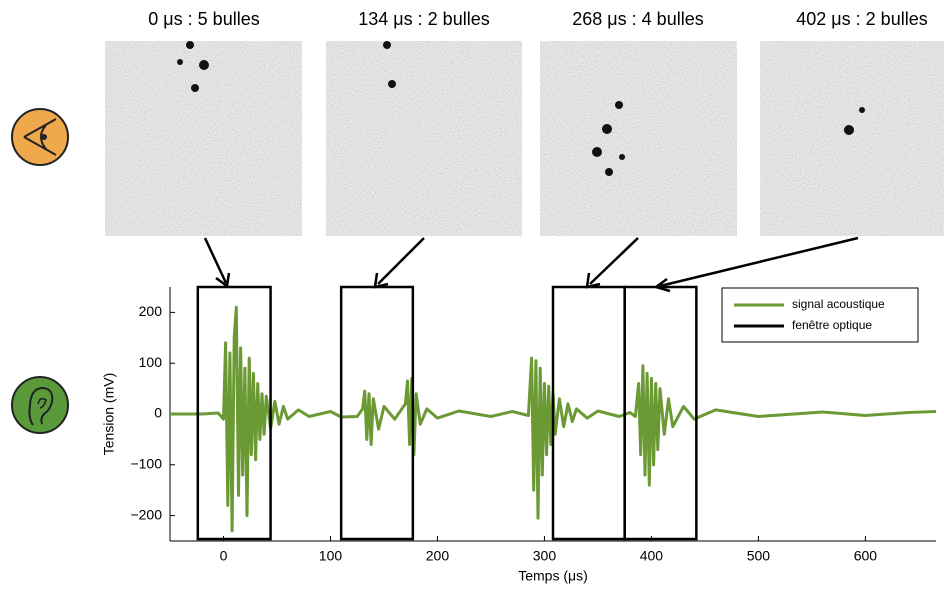 This screenshot has height=591, width=944. What do you see at coordinates (40, 405) in the screenshot?
I see `ear-icon` at bounding box center [40, 405].